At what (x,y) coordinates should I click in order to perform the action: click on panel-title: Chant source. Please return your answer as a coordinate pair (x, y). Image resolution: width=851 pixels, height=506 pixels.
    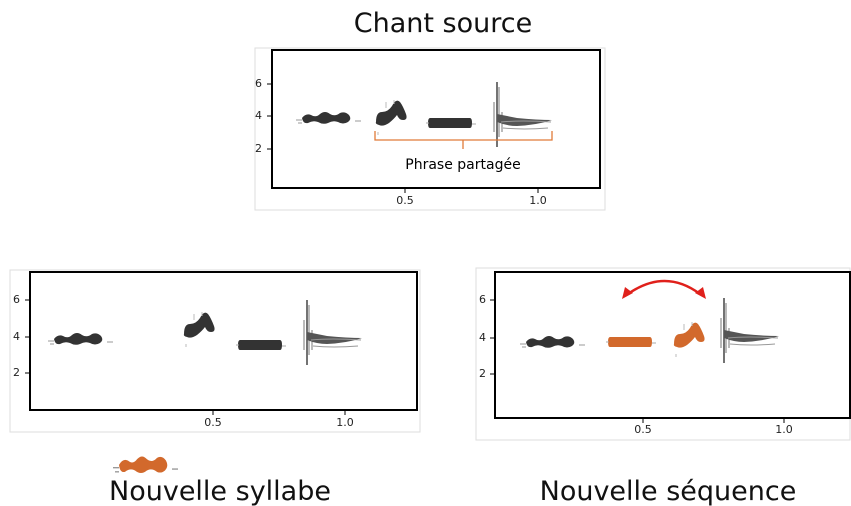
    Looking at the image, I should click on (443, 23).